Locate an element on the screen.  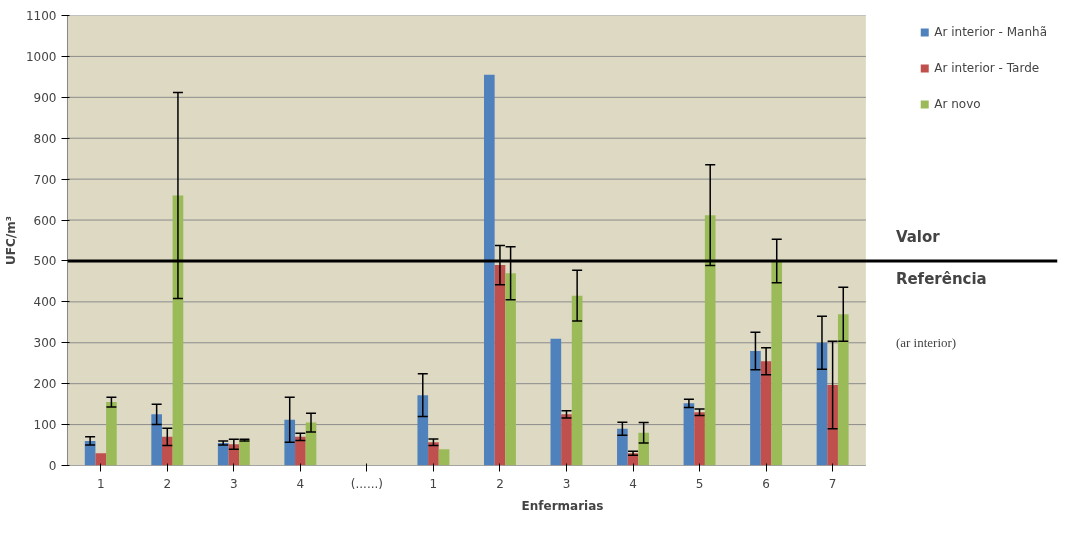
x-axis-title: Enfermarias is located at coordinates (562, 505).